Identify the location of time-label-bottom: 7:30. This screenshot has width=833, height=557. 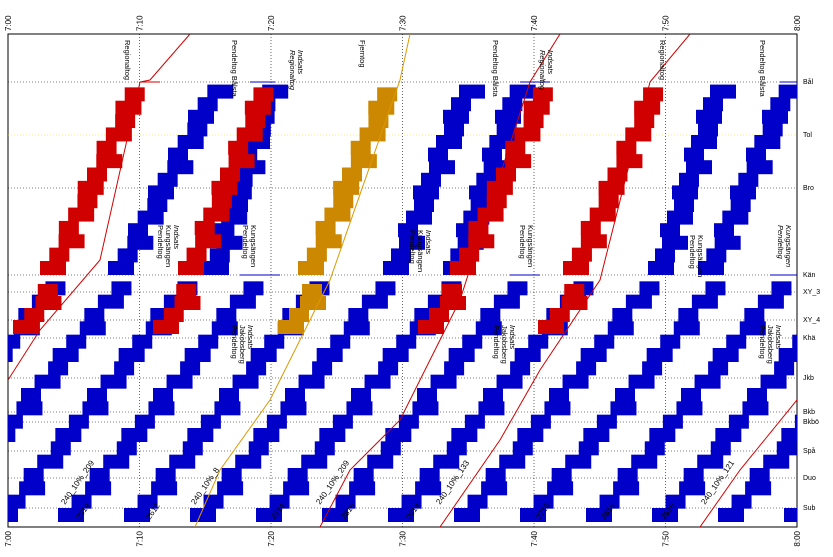
(403, 538).